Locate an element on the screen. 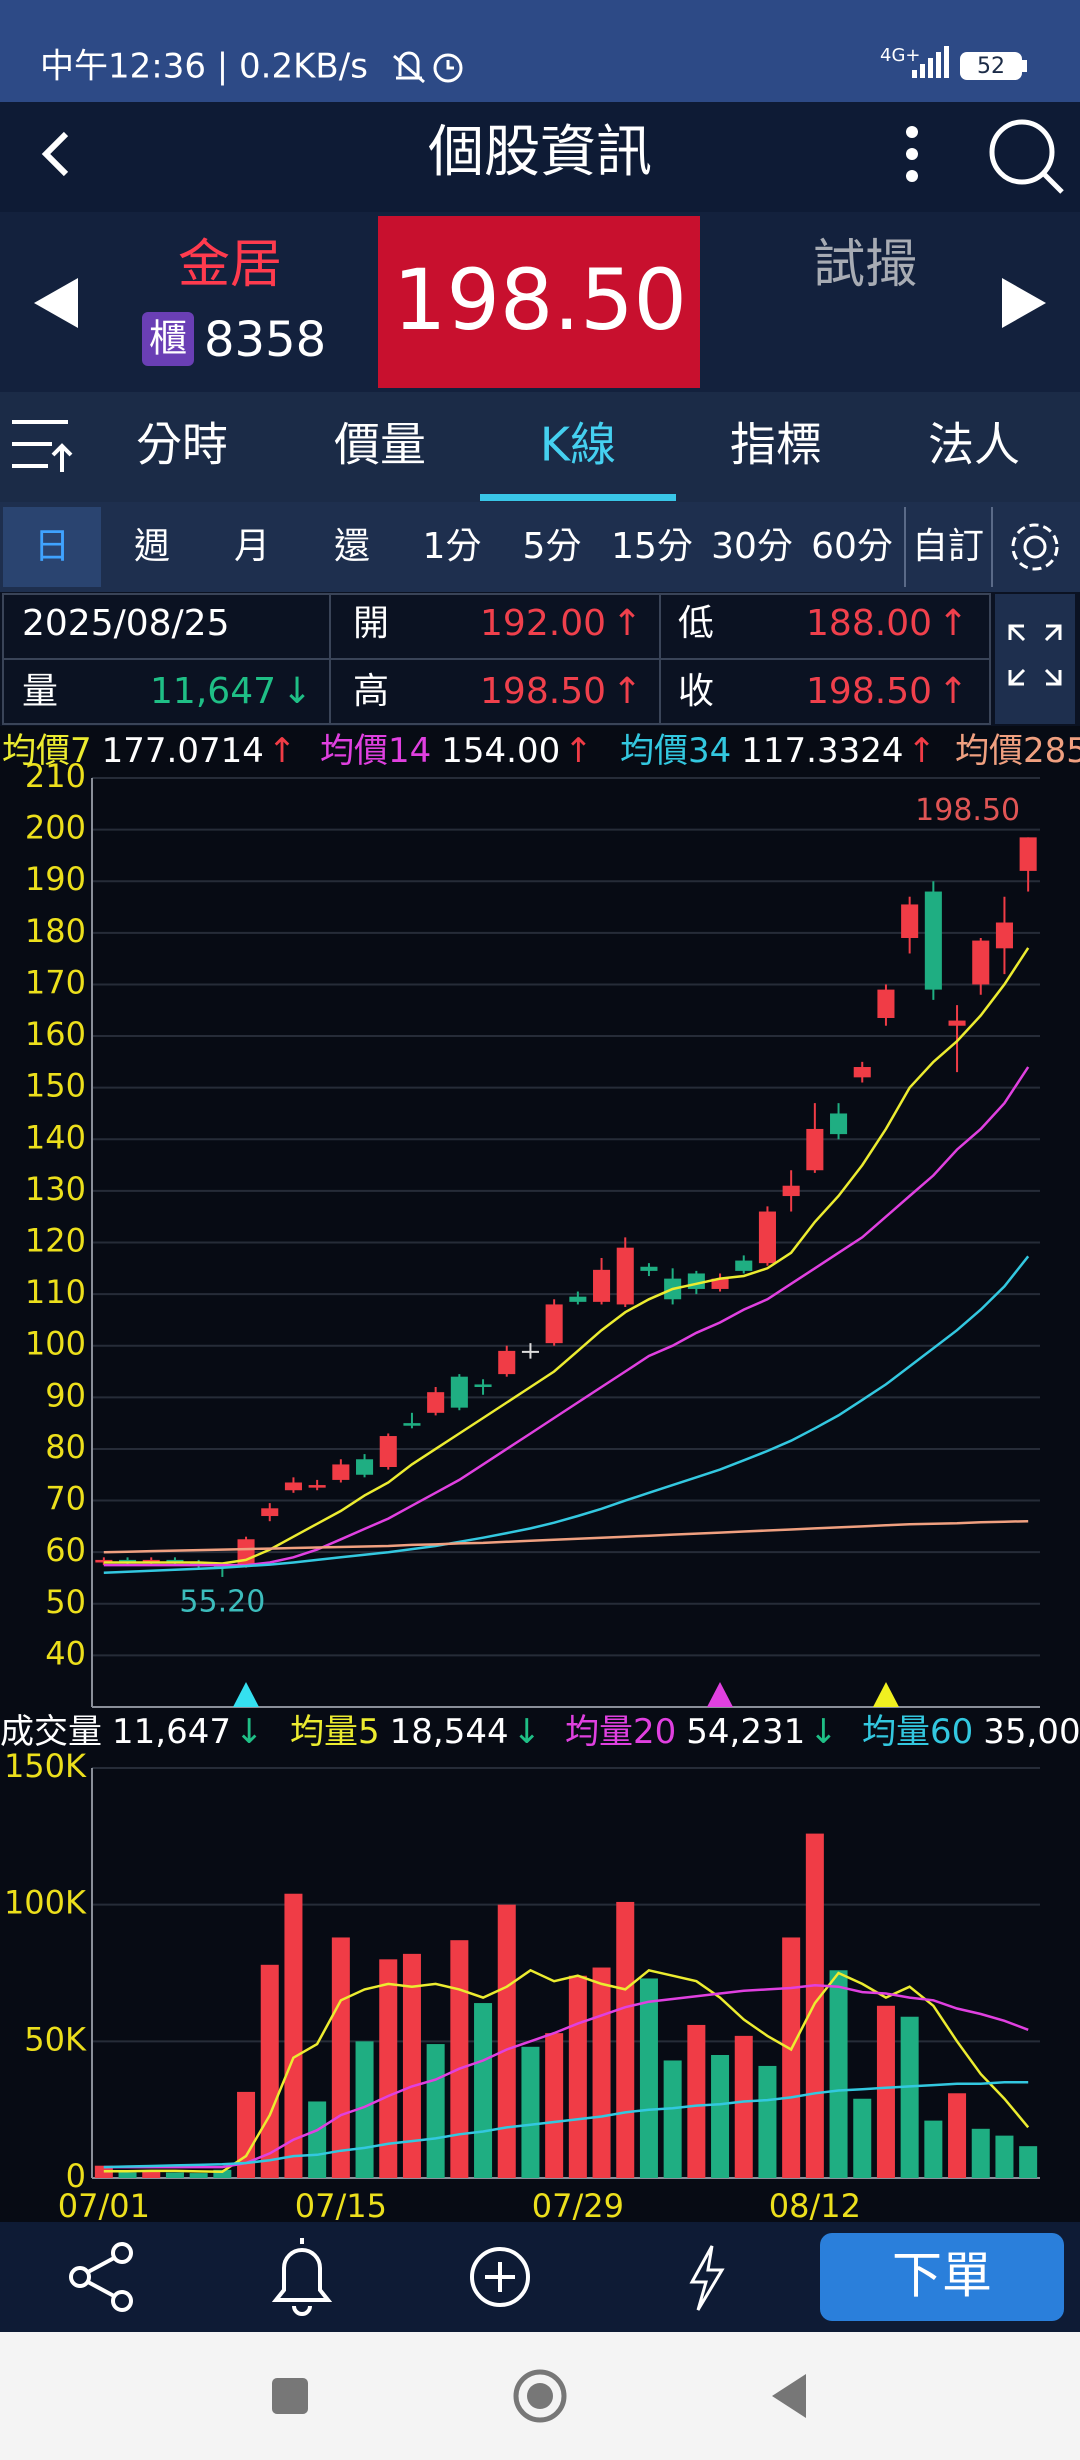 The image size is (1080, 2460). battery-icon is located at coordinates (991, 66).